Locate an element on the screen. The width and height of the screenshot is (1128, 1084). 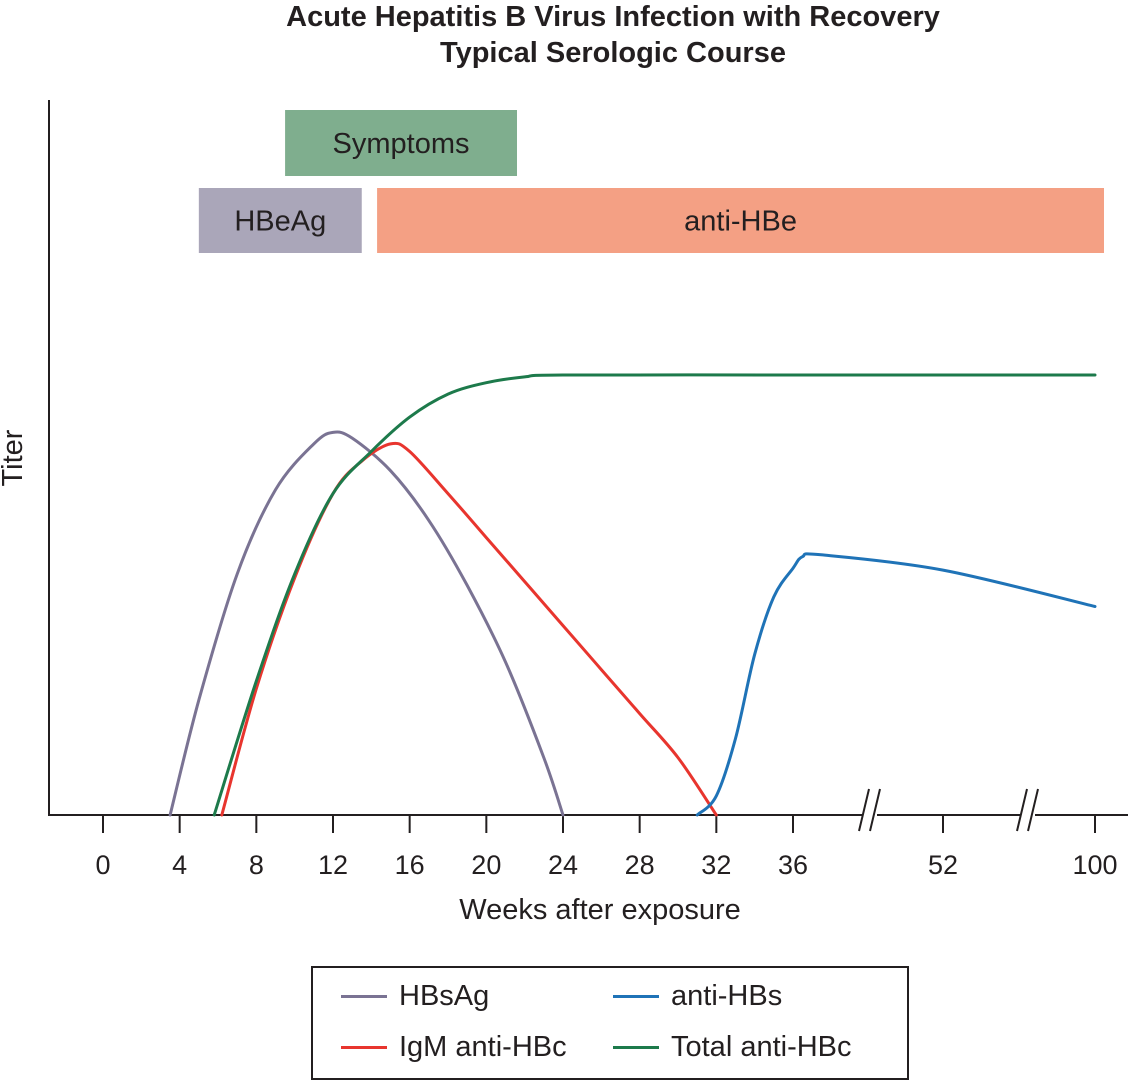
legend-swatch-hbsag is located at coordinates (364, 996).